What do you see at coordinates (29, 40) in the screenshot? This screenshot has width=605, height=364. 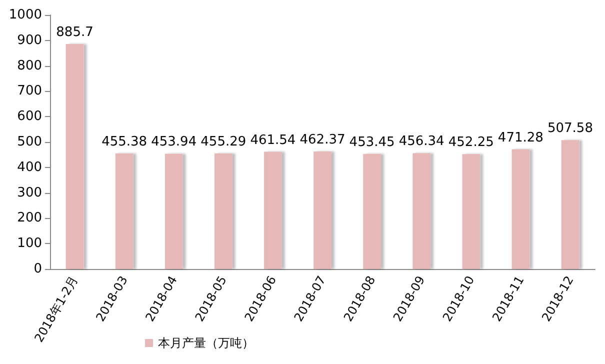 I see `y-tick-label: 900` at bounding box center [29, 40].